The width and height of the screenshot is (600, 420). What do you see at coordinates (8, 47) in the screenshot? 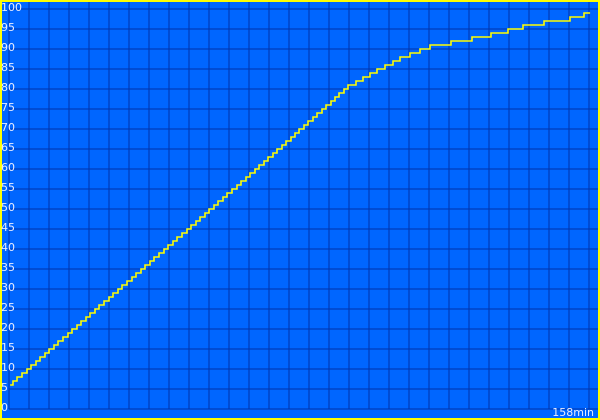
I see `y-tick-label: 90` at bounding box center [8, 47].